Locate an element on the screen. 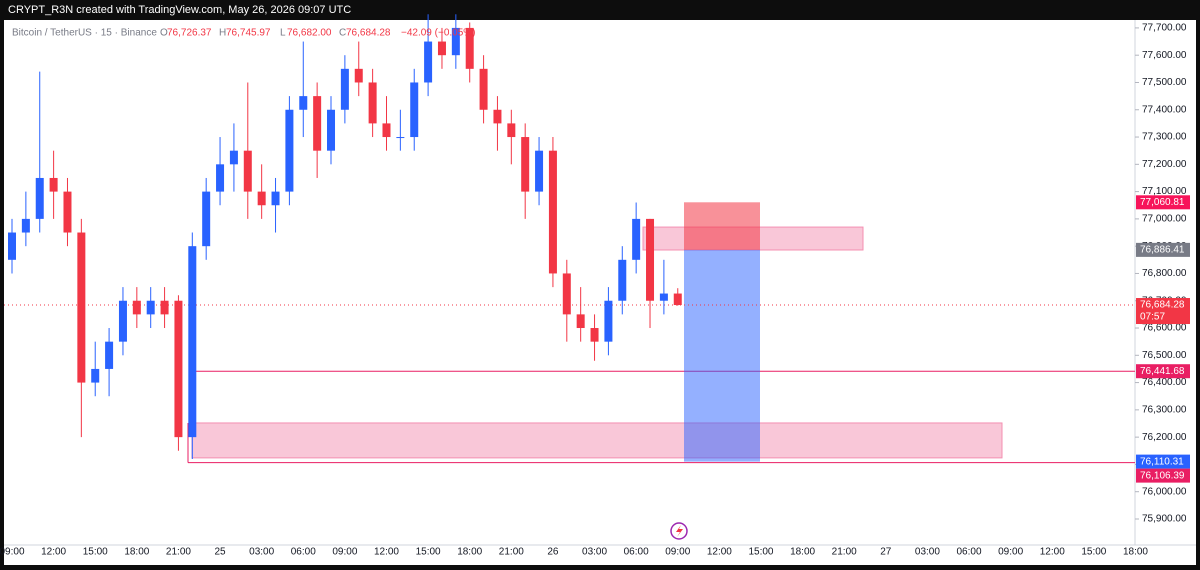 Image resolution: width=1200 pixels, height=570 pixels. x-tick-label: 25 is located at coordinates (220, 552).